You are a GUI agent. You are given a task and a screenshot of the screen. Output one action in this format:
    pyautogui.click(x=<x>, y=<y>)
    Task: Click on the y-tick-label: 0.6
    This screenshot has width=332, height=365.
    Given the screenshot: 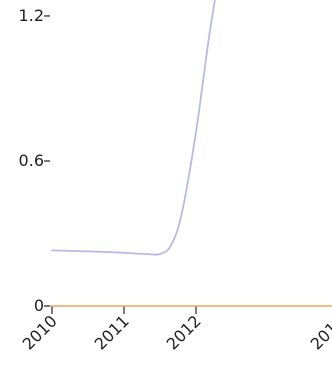 What is the action you would take?
    pyautogui.click(x=31, y=160)
    